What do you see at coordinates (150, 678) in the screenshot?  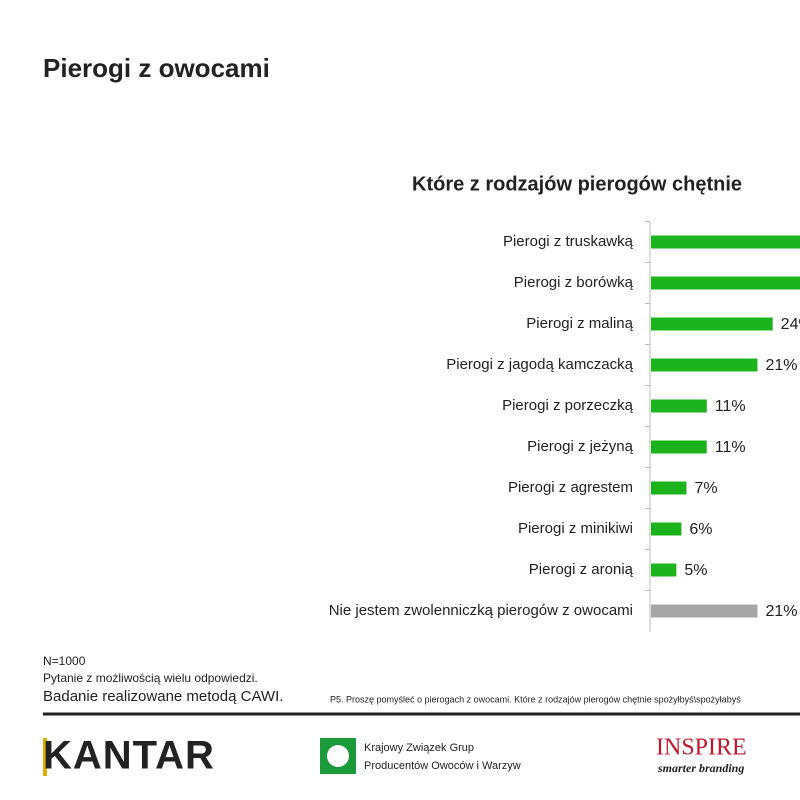 I see `note: Pytanie z możliwością wielu odpowiedzi.` at bounding box center [150, 678].